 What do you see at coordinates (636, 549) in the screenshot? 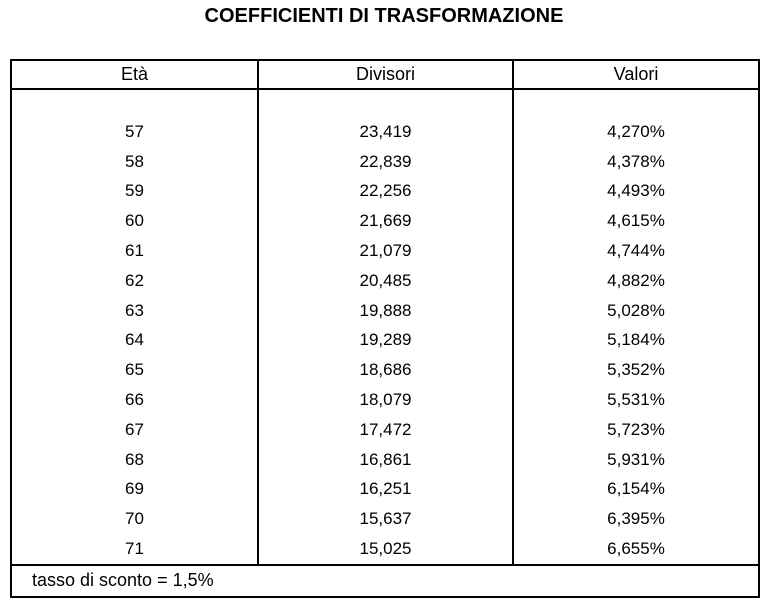
I see `valori-cell: 6,655%` at bounding box center [636, 549].